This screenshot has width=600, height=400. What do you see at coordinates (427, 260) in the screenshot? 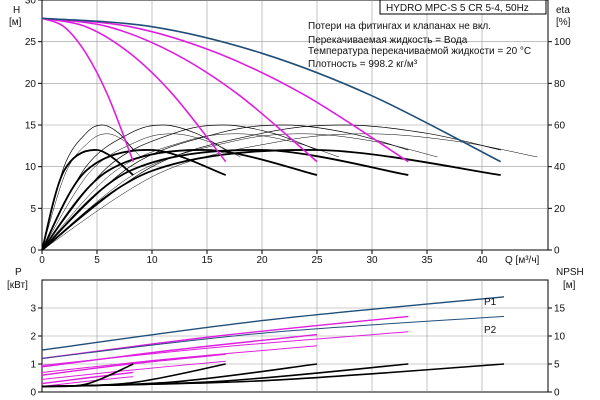
I see `tick-label-x: 35` at bounding box center [427, 260].